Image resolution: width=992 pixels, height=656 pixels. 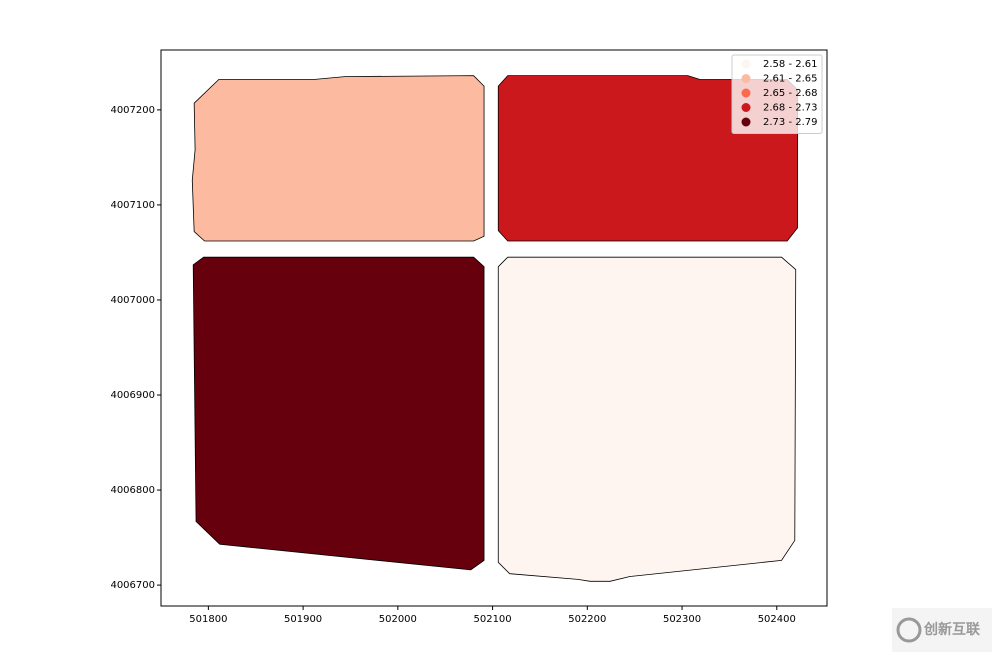 What do you see at coordinates (909, 630) in the screenshot?
I see `watermark-logo` at bounding box center [909, 630].